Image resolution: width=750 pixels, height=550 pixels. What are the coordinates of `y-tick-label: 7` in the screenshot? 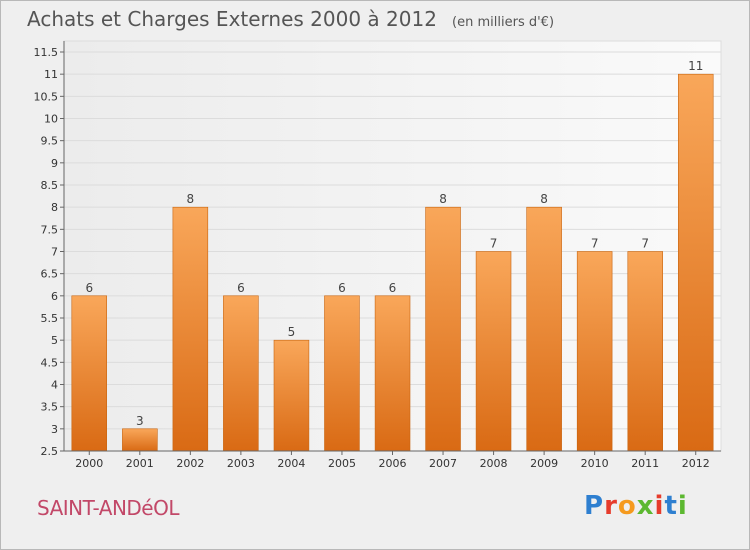 It's located at (54, 252).